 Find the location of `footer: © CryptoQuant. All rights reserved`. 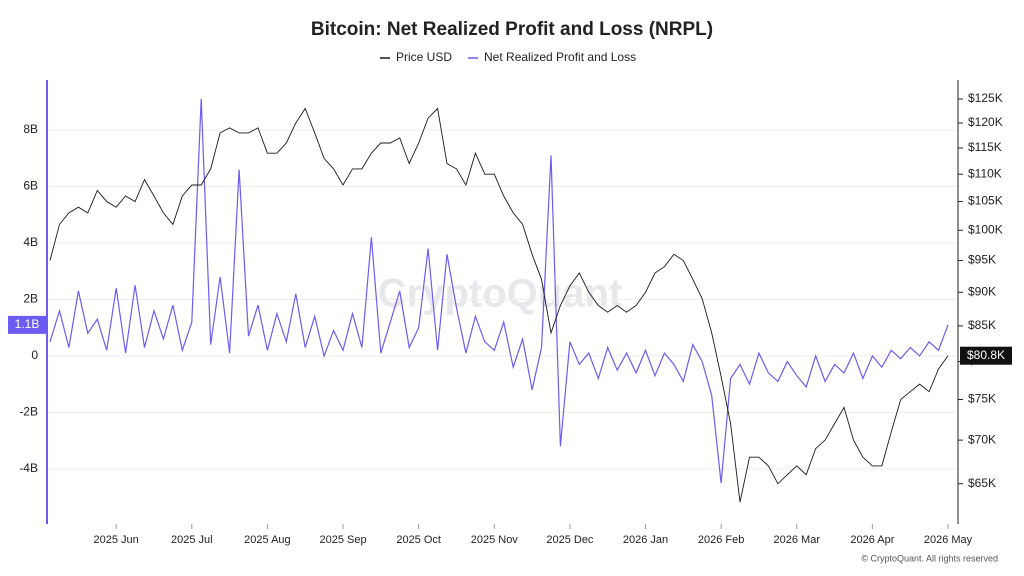

footer: © CryptoQuant. All rights reserved is located at coordinates (929, 558).